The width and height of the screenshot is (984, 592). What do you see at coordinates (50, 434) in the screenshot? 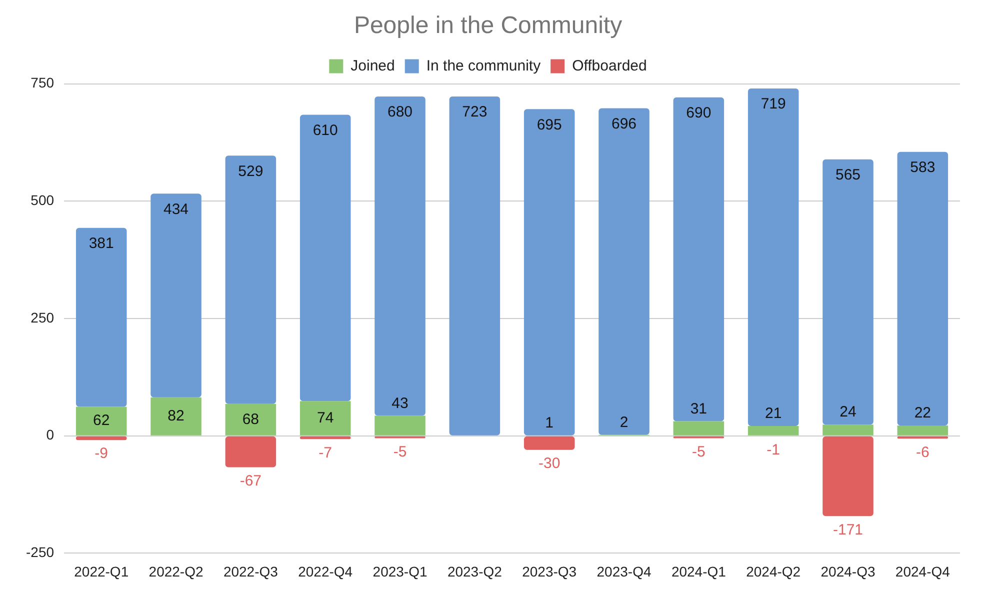
I see `y-tick-label: 0` at bounding box center [50, 434].